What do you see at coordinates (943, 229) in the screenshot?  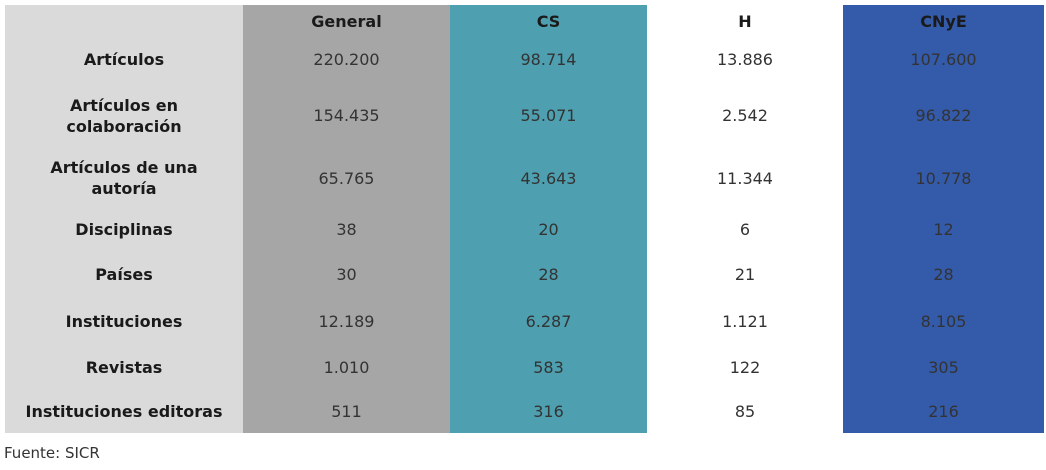 I see `table-cell: 12` at bounding box center [943, 229].